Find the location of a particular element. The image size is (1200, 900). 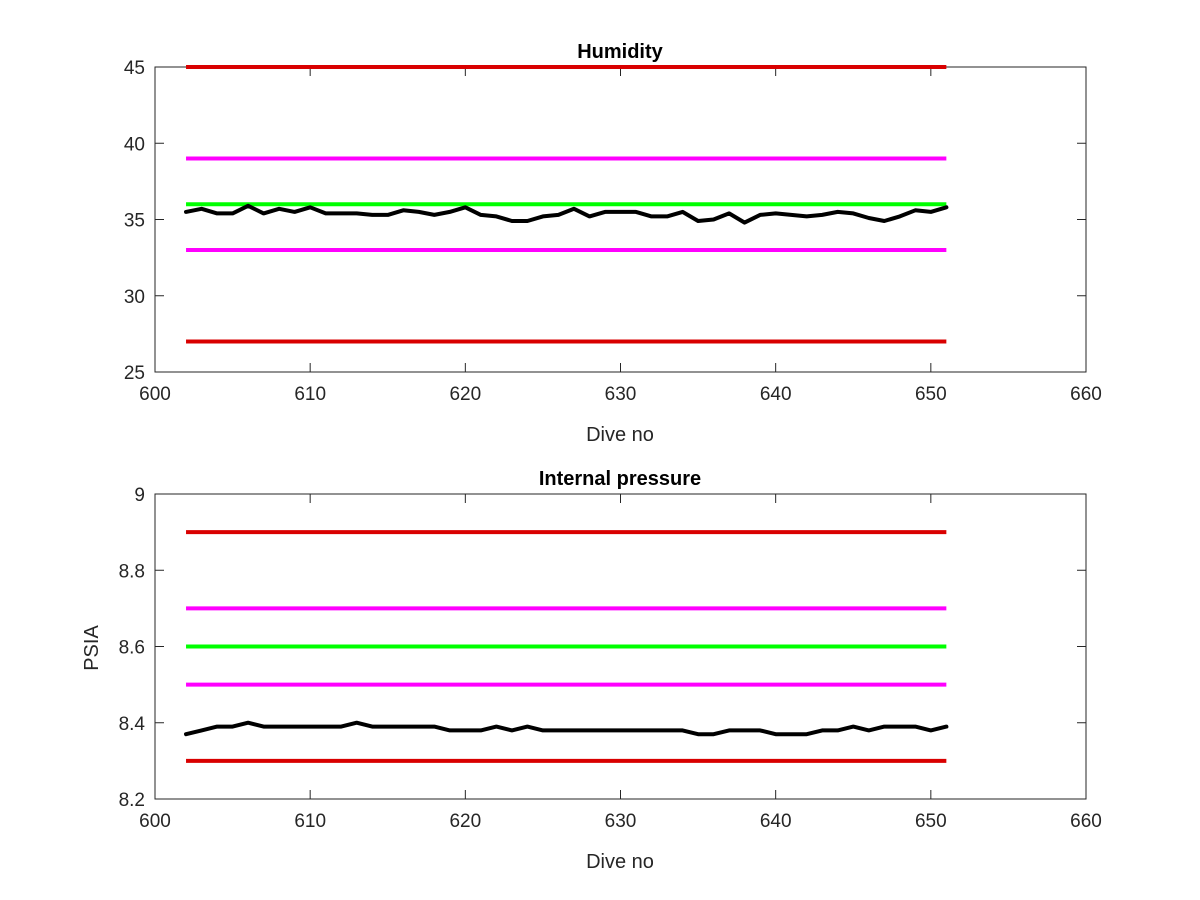

y-tick-label: 30 is located at coordinates (134, 297).